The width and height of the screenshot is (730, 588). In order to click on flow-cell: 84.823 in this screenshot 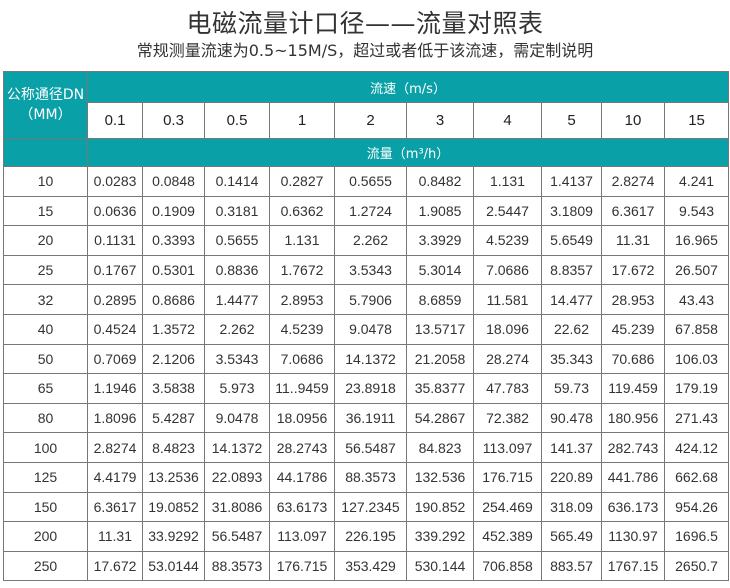, I will do `click(440, 447)`.